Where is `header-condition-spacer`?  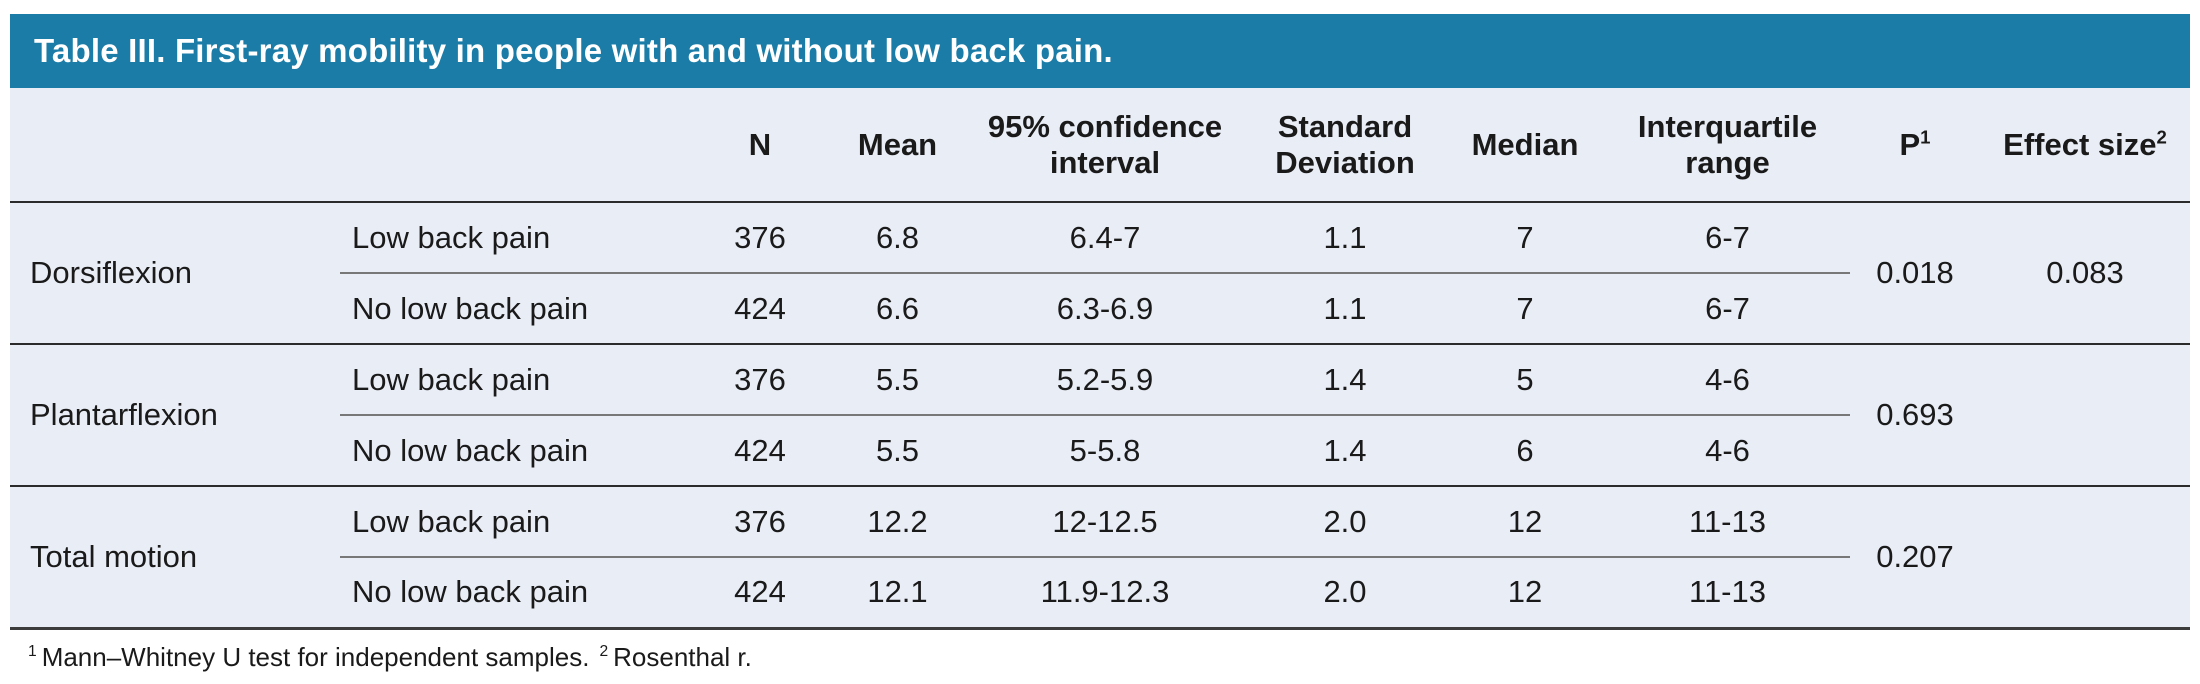
header-condition-spacer is located at coordinates (515, 145).